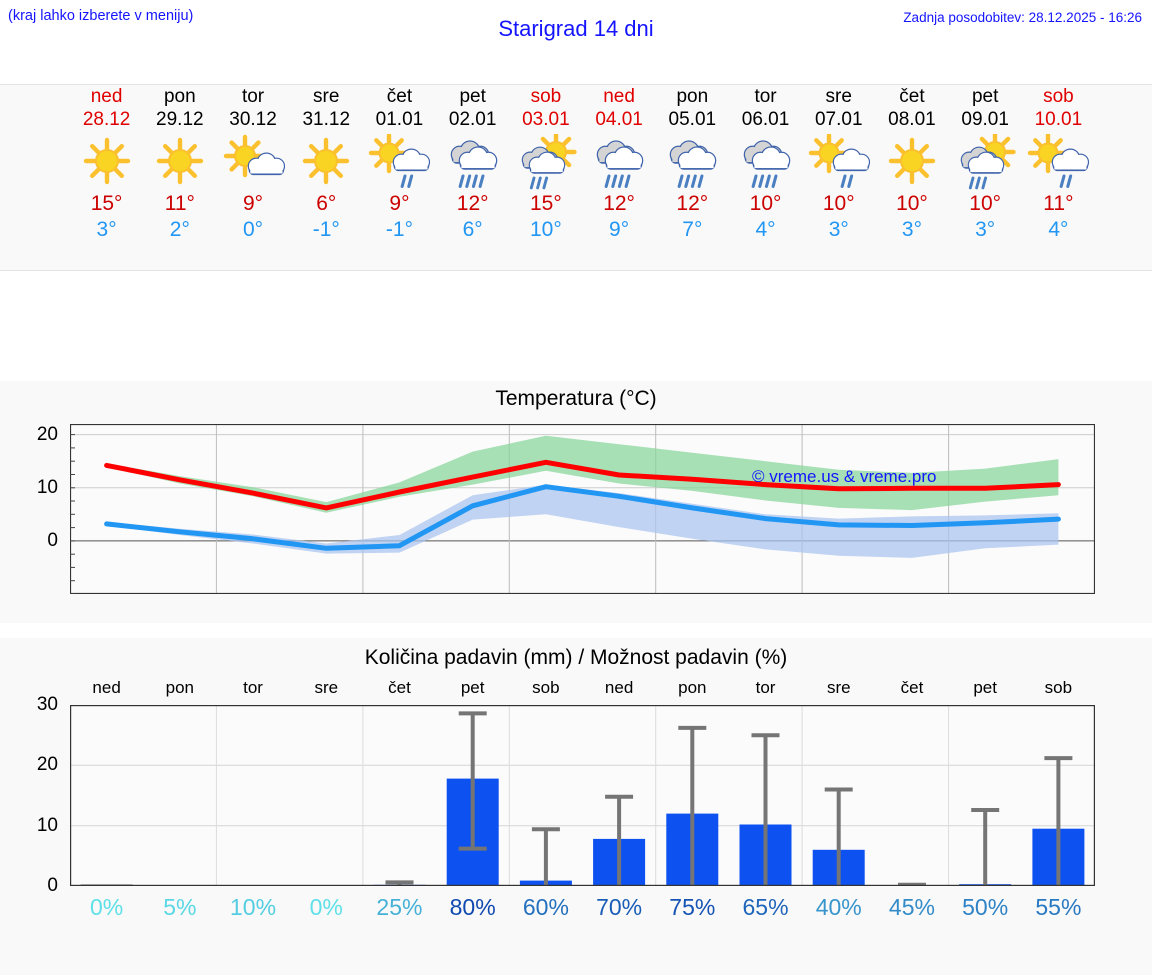 This screenshot has width=1152, height=975. I want to click on day-temp-max: 12°, so click(472, 203).